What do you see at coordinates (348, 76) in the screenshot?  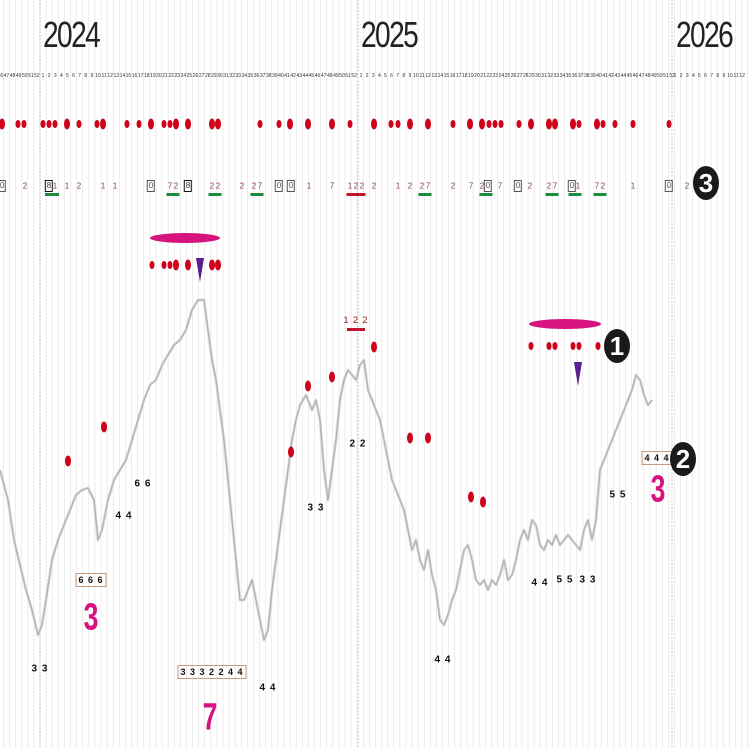 I see `week-number: 51` at bounding box center [348, 76].